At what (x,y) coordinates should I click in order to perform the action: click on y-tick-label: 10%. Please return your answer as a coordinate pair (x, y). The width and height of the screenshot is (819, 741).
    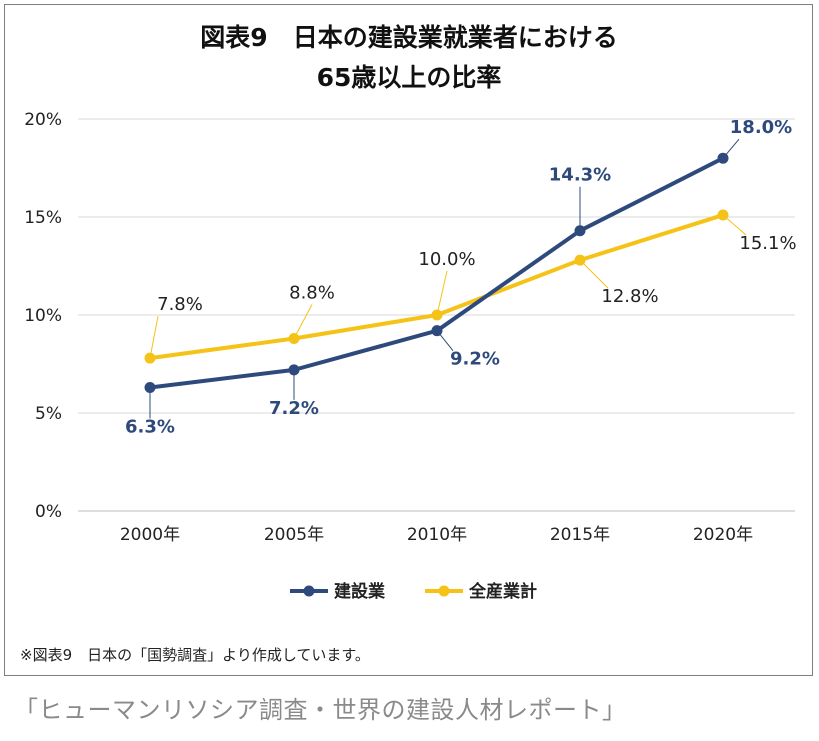
    Looking at the image, I should click on (43, 316).